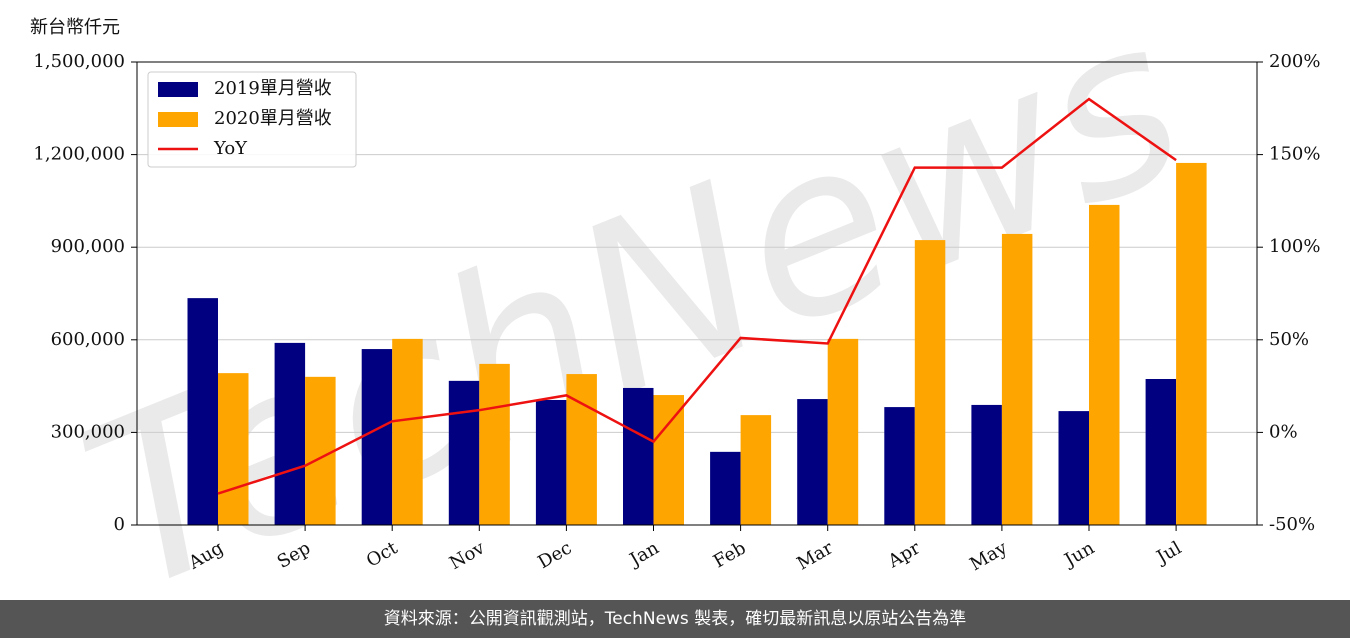  I want to click on y-tick-label: 0, so click(119, 524).